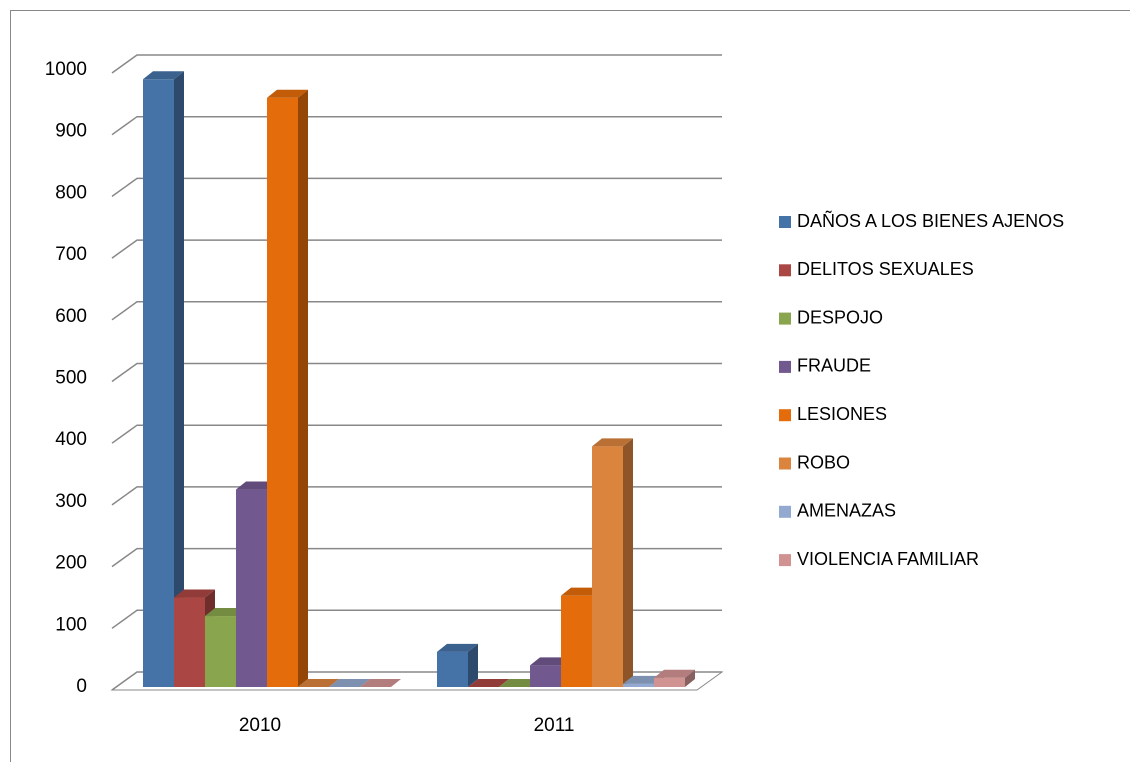 The image size is (1130, 762). I want to click on x-tick-label: 2010, so click(260, 725).